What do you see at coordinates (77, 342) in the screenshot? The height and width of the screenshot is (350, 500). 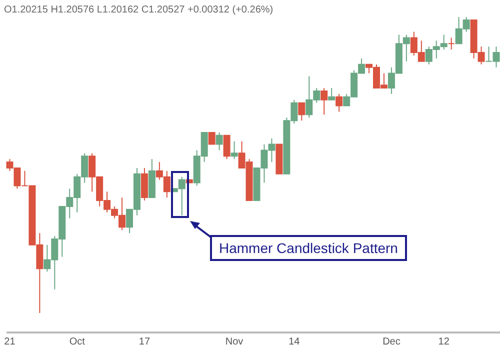 I see `x-tick-label: Oct` at bounding box center [77, 342].